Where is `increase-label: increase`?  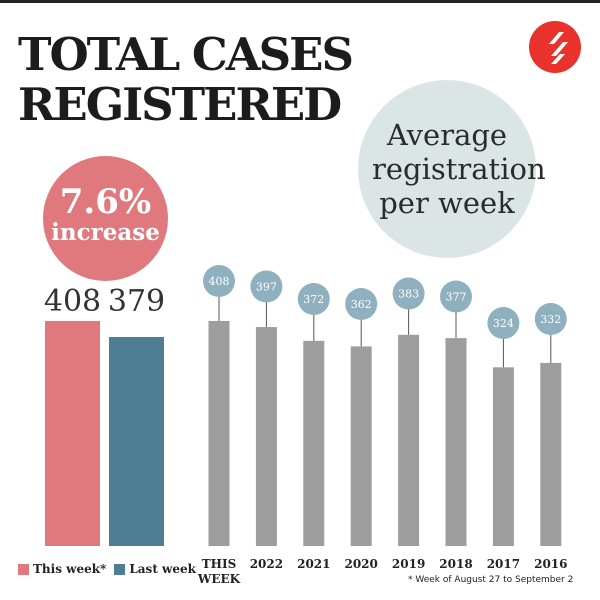
increase-label: increase is located at coordinates (105, 232).